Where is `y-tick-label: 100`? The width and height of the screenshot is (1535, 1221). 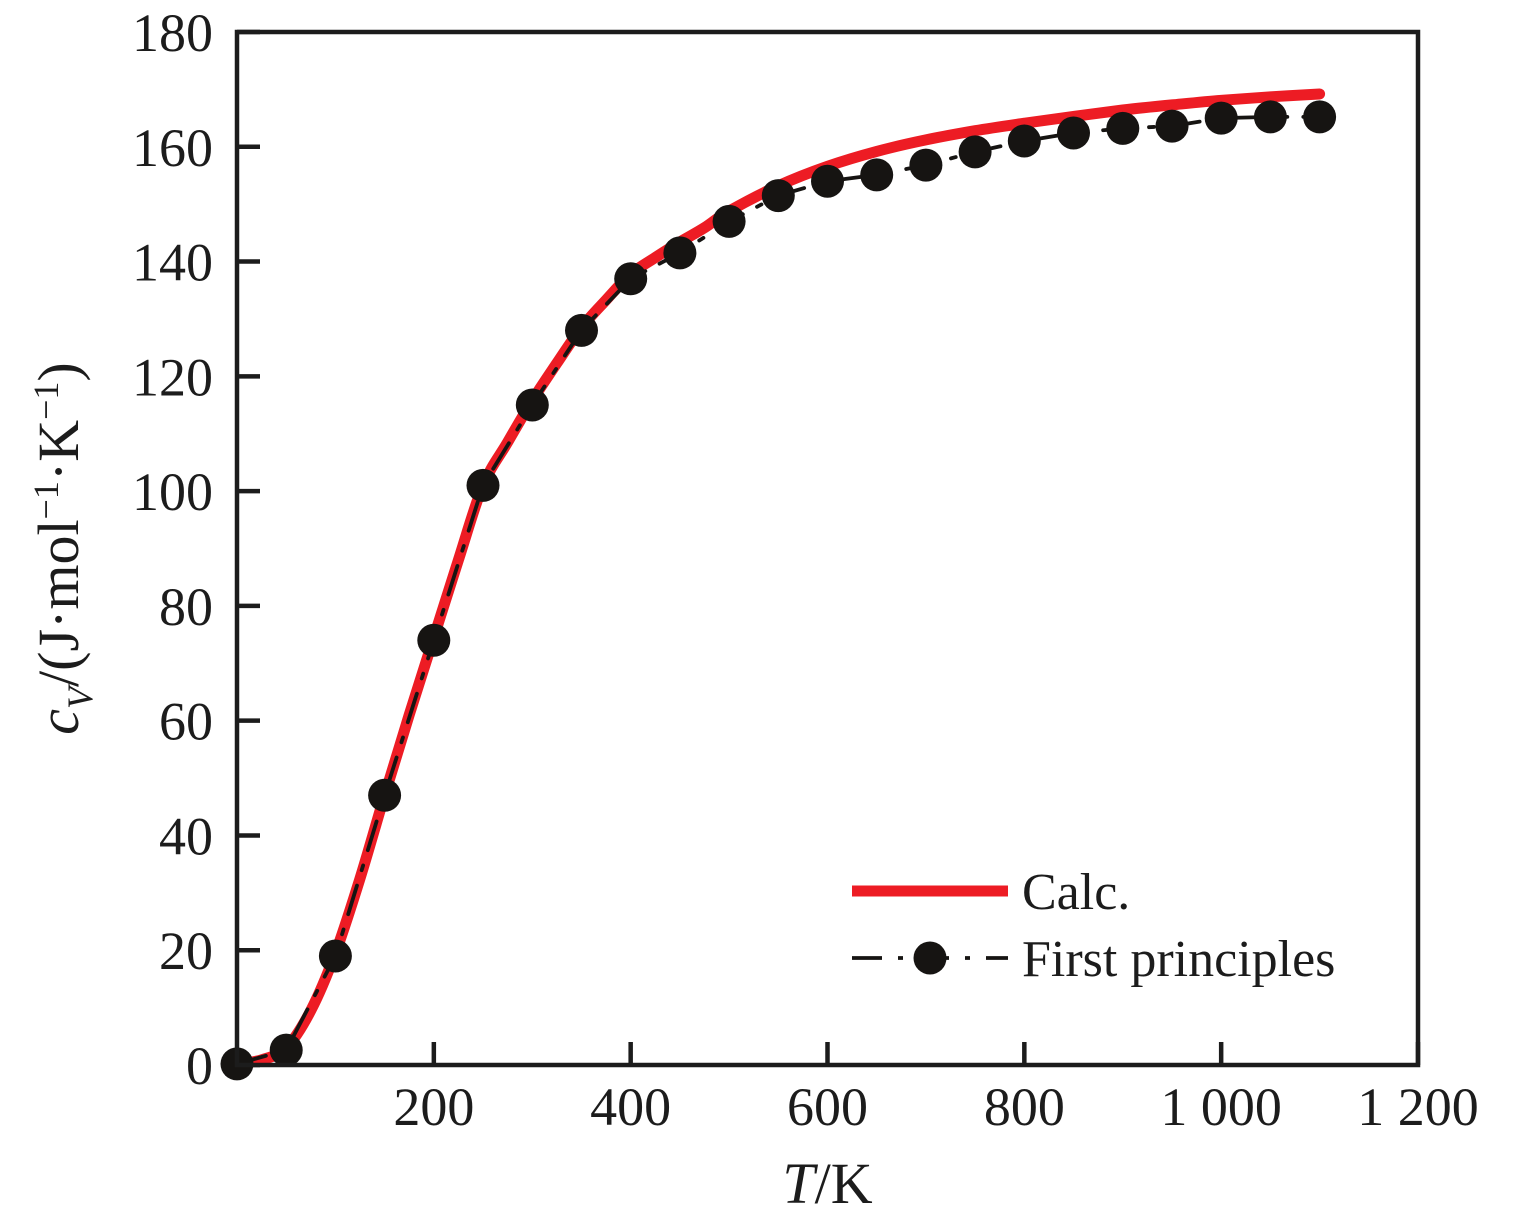 y-tick-label: 100 is located at coordinates (172, 492).